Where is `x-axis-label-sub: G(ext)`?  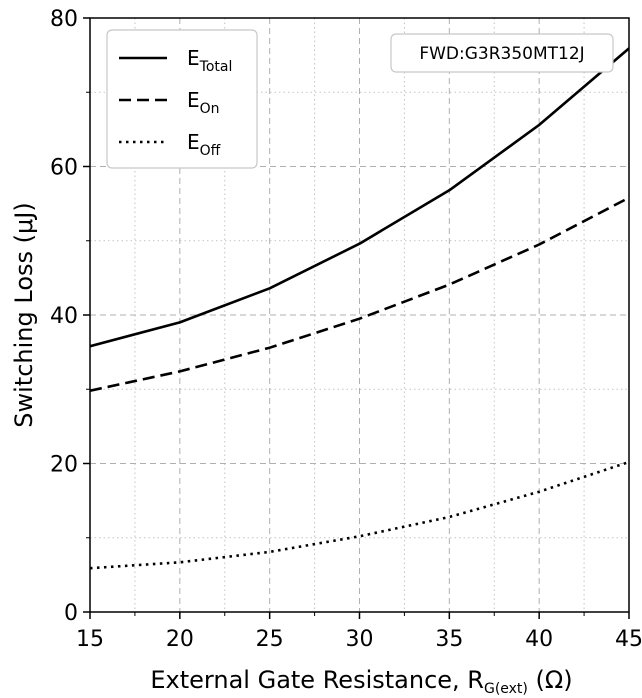
x-axis-label-sub: G(ext) is located at coordinates (506, 689).